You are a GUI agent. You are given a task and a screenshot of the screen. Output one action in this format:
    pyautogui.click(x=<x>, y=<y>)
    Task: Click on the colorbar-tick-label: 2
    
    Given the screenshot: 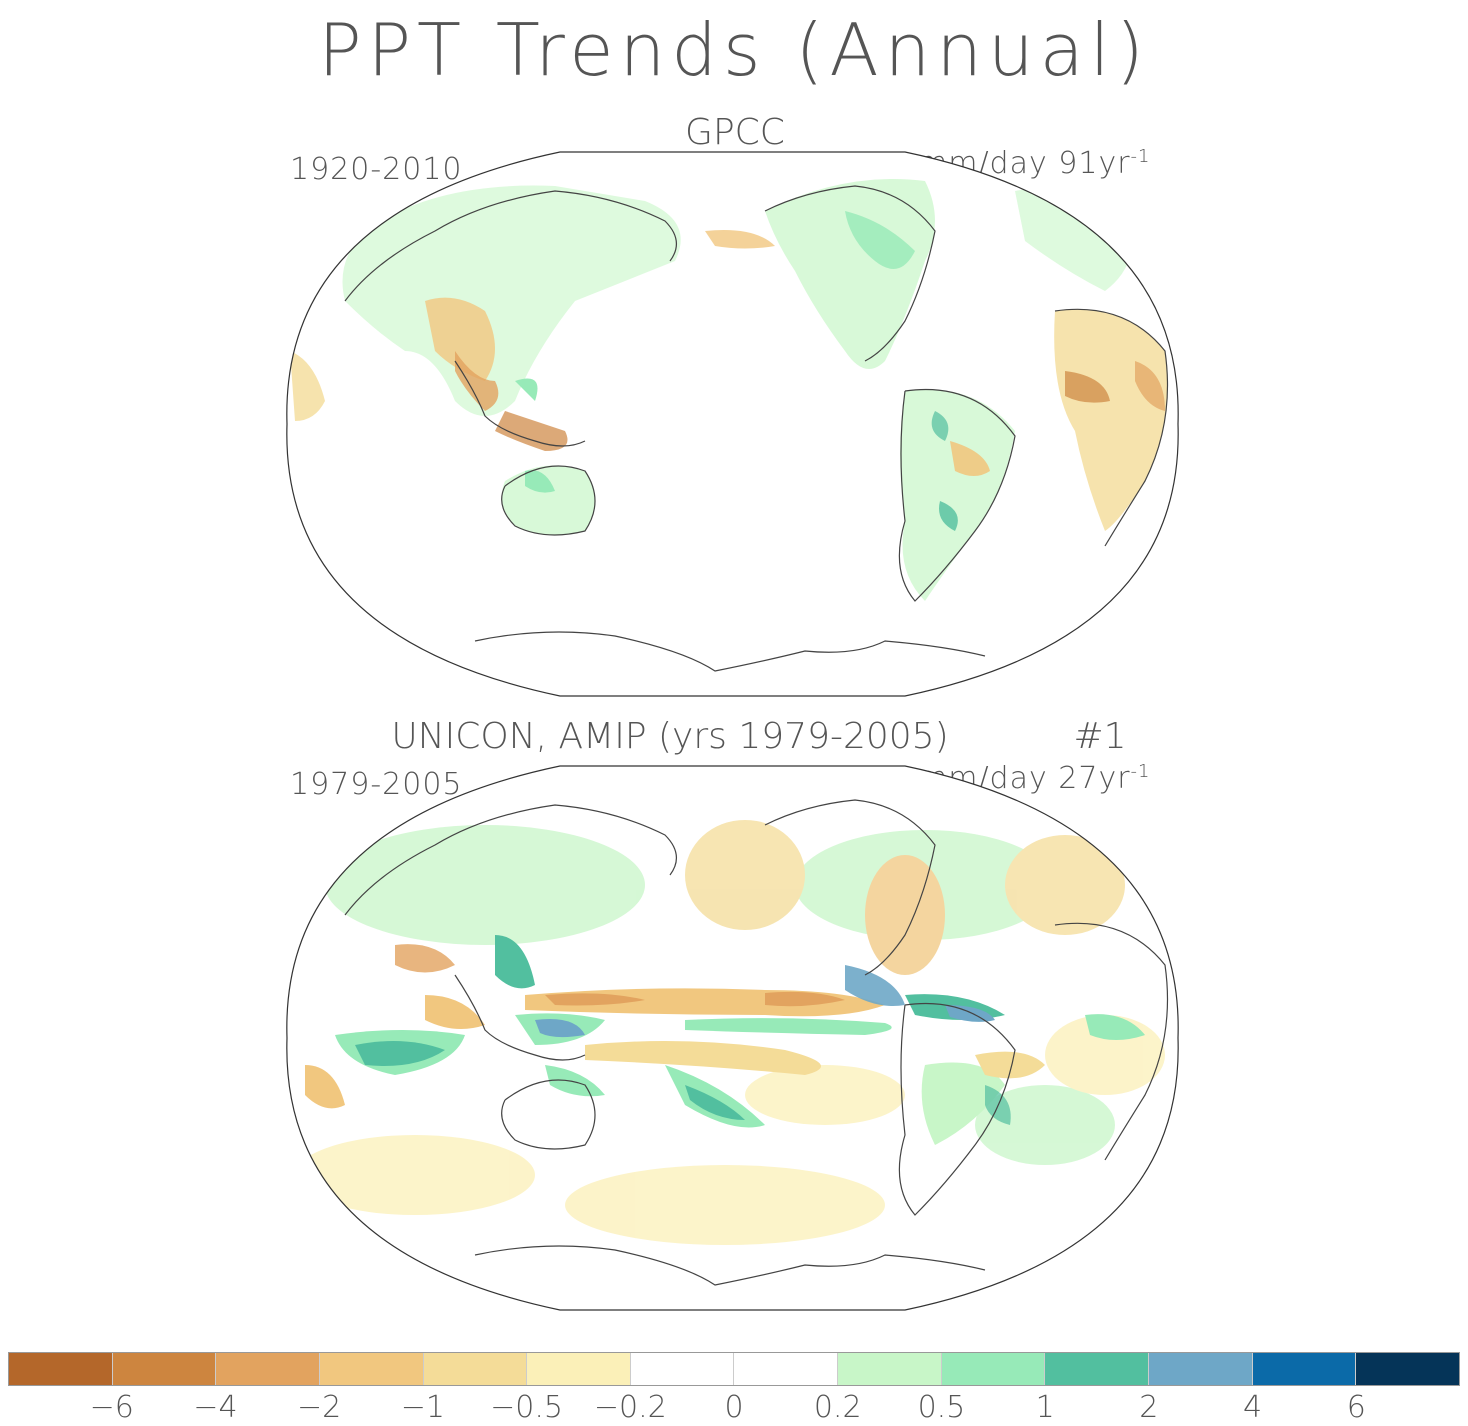 What is the action you would take?
    pyautogui.click(x=1149, y=1407)
    